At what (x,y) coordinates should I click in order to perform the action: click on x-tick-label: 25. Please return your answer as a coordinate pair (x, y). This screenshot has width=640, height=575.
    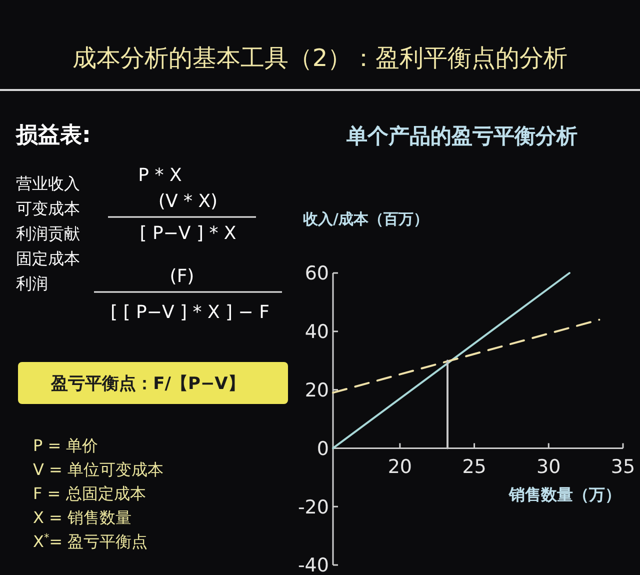
    Looking at the image, I should click on (474, 467).